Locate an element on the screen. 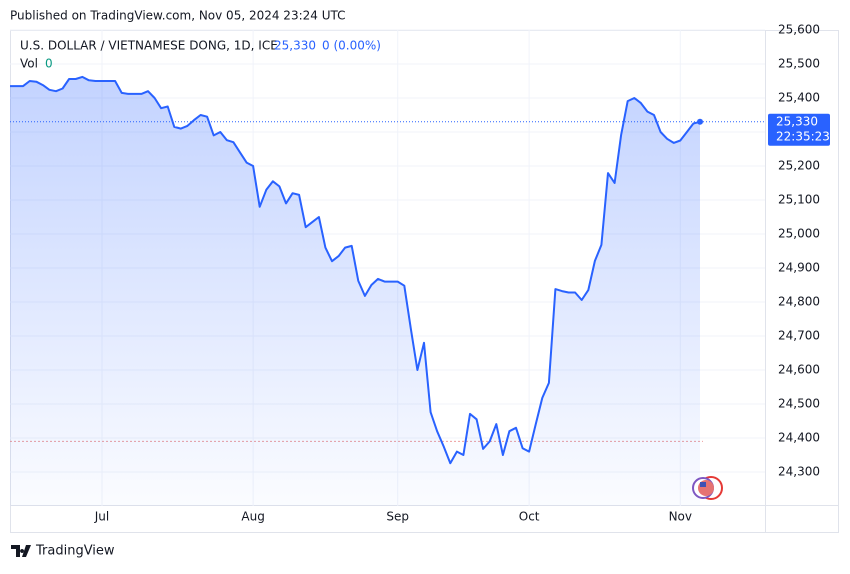  x-tick-label: Oct is located at coordinates (529, 517).